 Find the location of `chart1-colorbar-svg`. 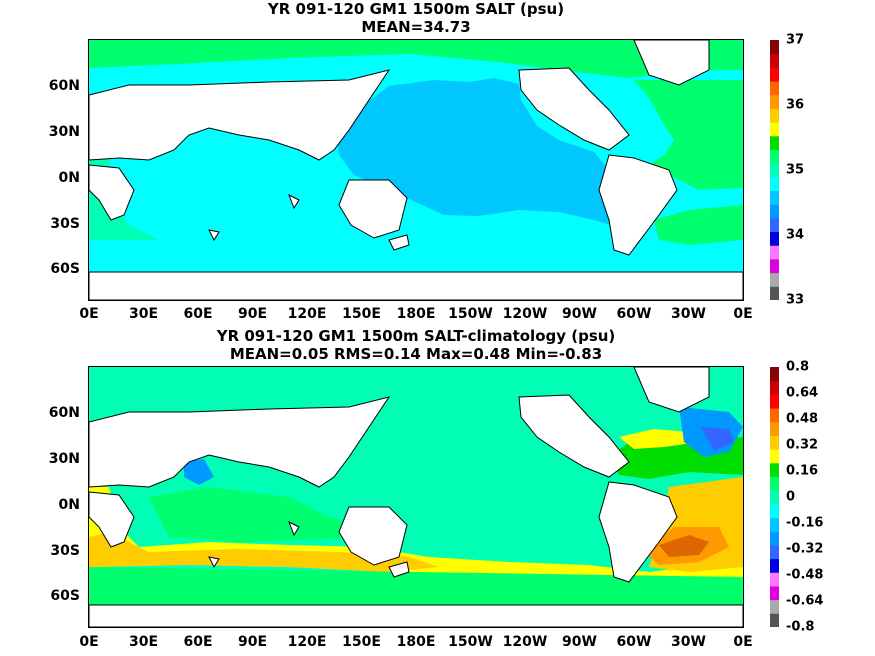

chart1-colorbar-svg is located at coordinates (774, 170).